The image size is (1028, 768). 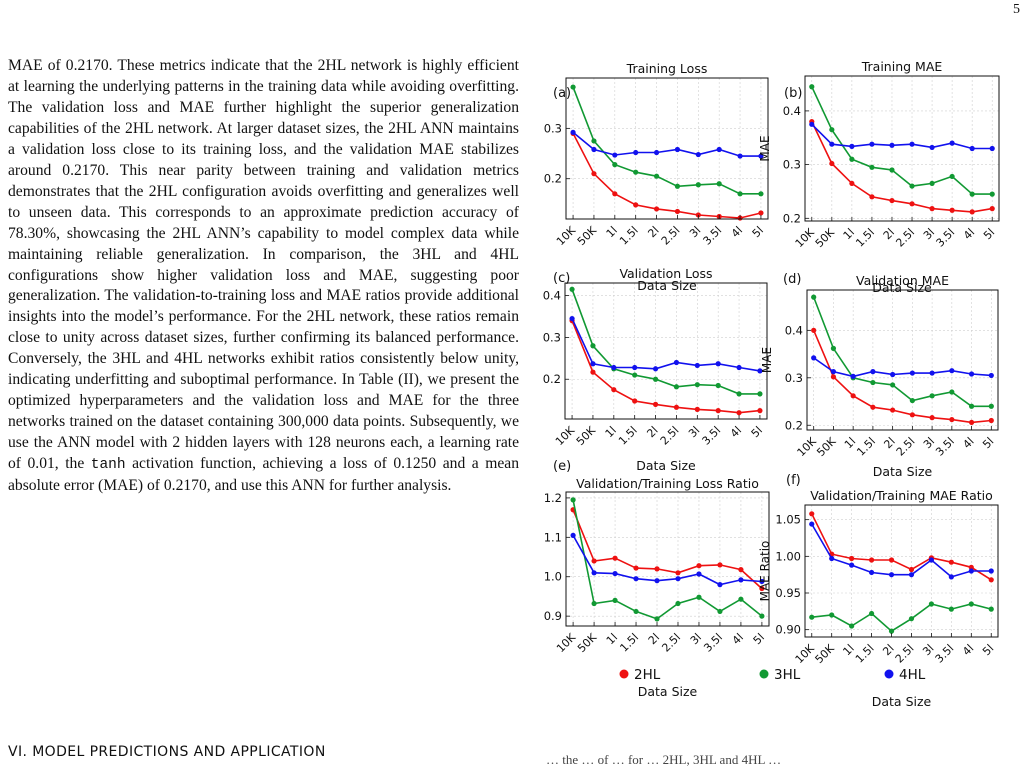 What do you see at coordinates (667, 68) in the screenshot?
I see `chart-title: Training Loss` at bounding box center [667, 68].